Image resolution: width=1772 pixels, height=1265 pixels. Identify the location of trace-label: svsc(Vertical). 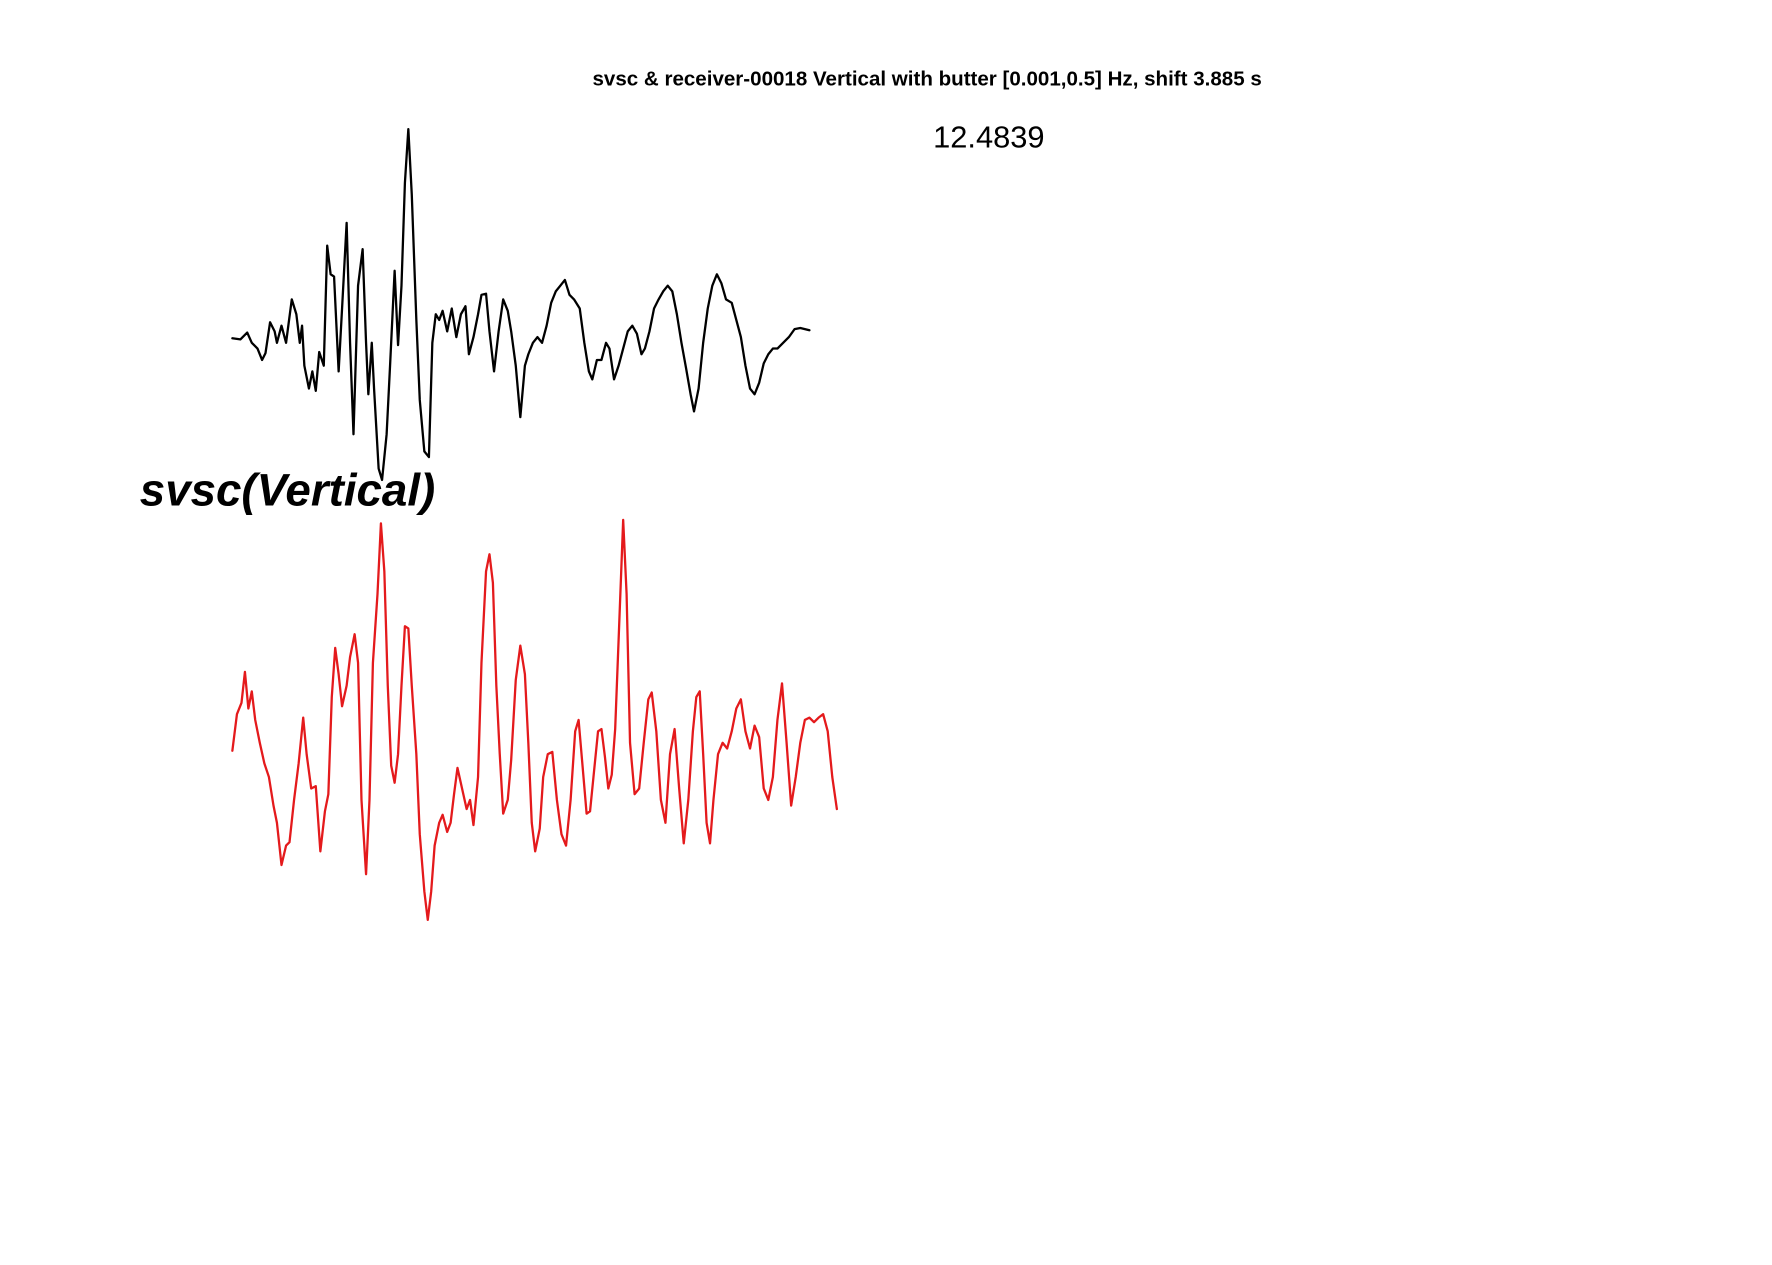
(287, 490).